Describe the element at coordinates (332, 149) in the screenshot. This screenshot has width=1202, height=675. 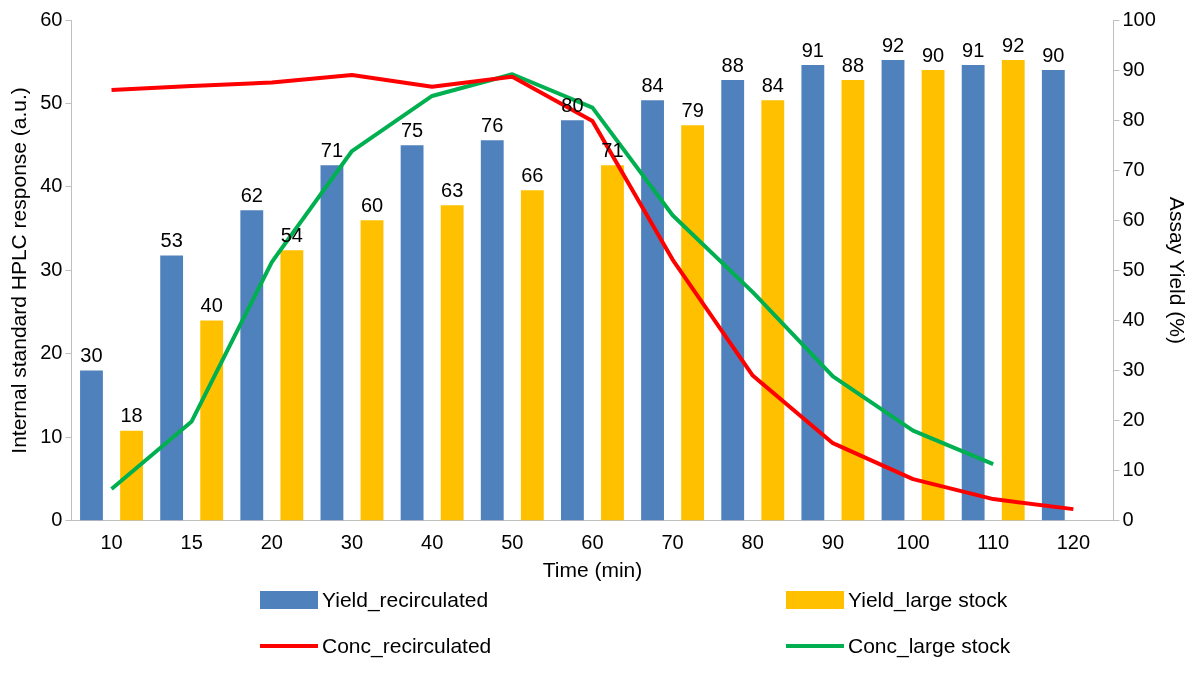
I see `data-label: 71` at that location.